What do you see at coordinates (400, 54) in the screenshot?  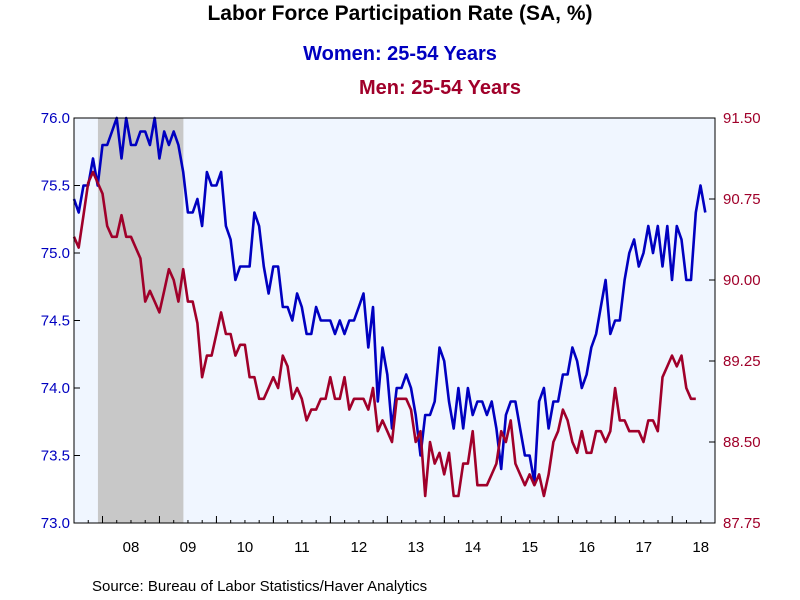 I see `legend-women: Women: 25-54 Years` at bounding box center [400, 54].